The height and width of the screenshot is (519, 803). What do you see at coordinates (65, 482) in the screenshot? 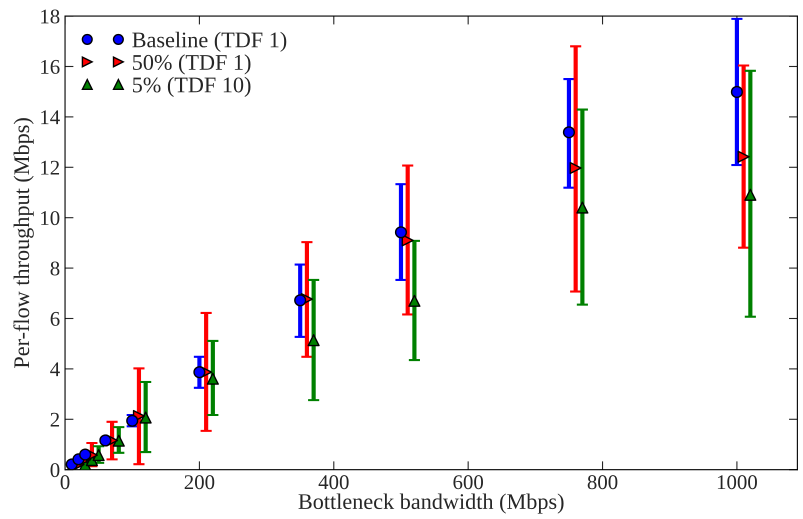
I see `x-tick-label: 0` at bounding box center [65, 482].